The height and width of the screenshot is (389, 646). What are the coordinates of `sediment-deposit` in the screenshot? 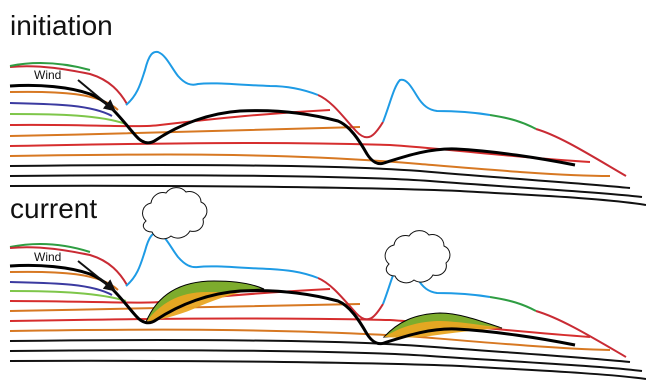 It's located at (205, 305).